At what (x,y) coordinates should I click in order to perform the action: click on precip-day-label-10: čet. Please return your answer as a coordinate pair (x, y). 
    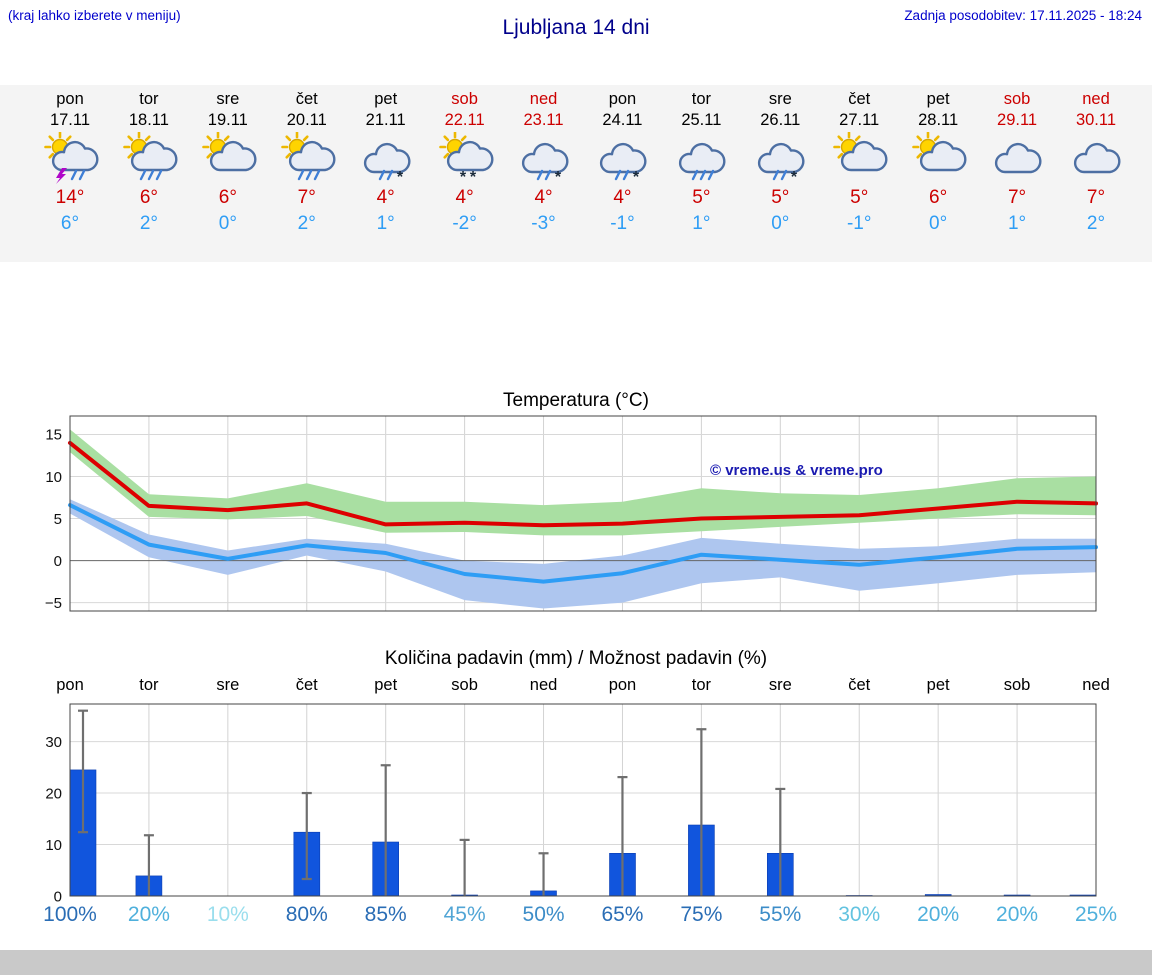
    Looking at the image, I should click on (859, 685).